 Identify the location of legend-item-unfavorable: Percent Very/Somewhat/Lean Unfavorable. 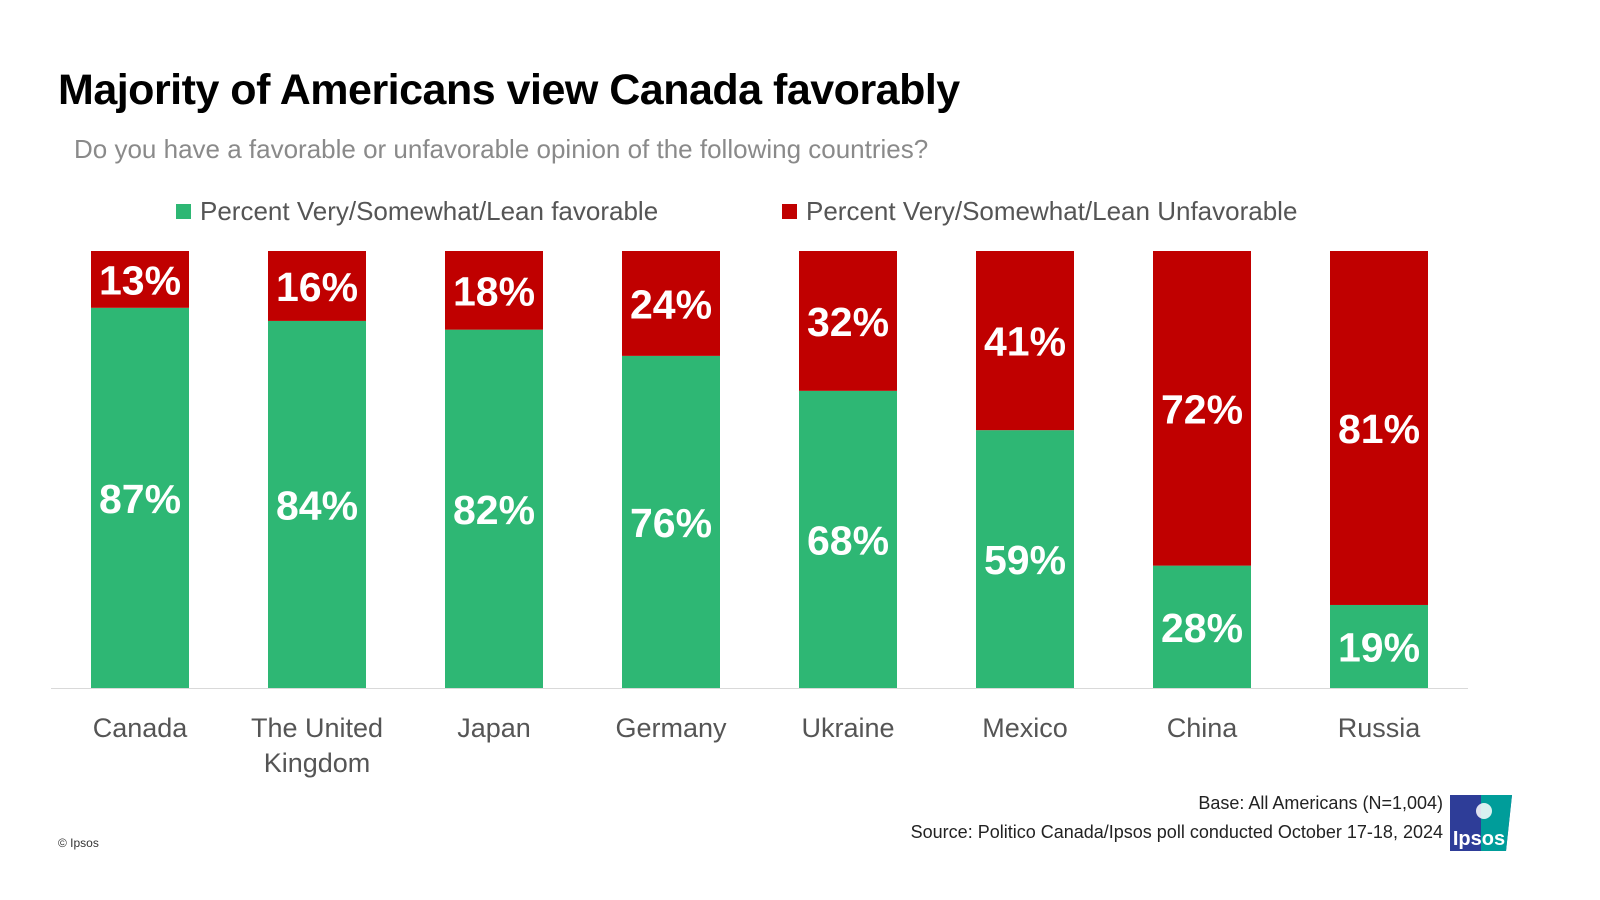
(1039, 211).